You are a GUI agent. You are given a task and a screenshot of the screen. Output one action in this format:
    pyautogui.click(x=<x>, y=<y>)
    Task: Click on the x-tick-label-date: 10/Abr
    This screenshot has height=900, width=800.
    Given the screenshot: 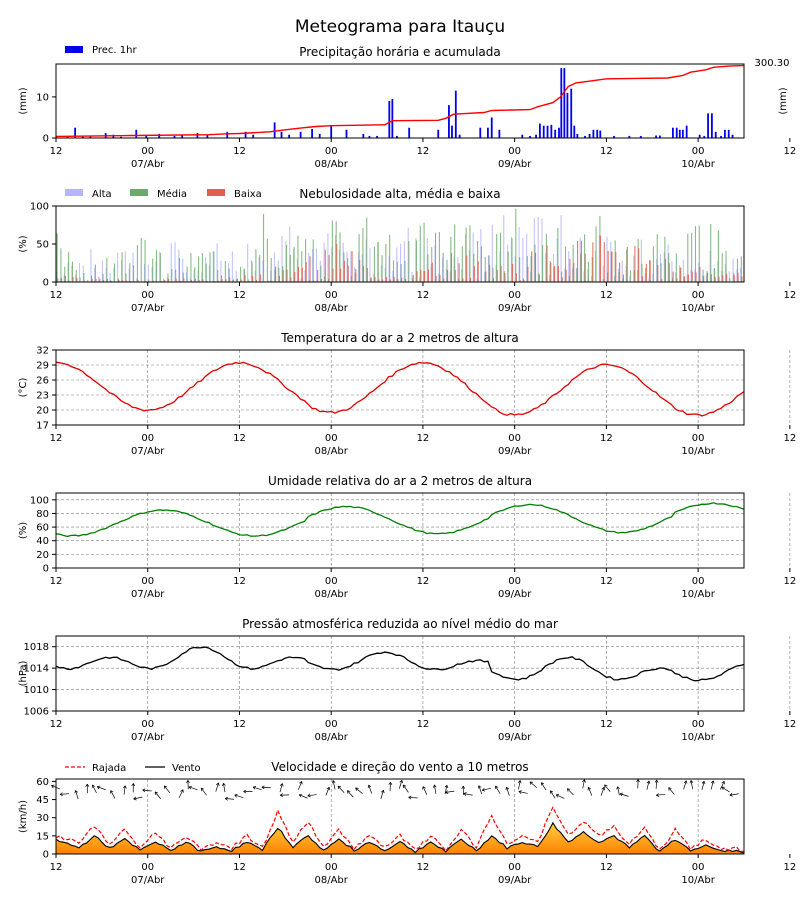 What is the action you would take?
    pyautogui.click(x=698, y=451)
    